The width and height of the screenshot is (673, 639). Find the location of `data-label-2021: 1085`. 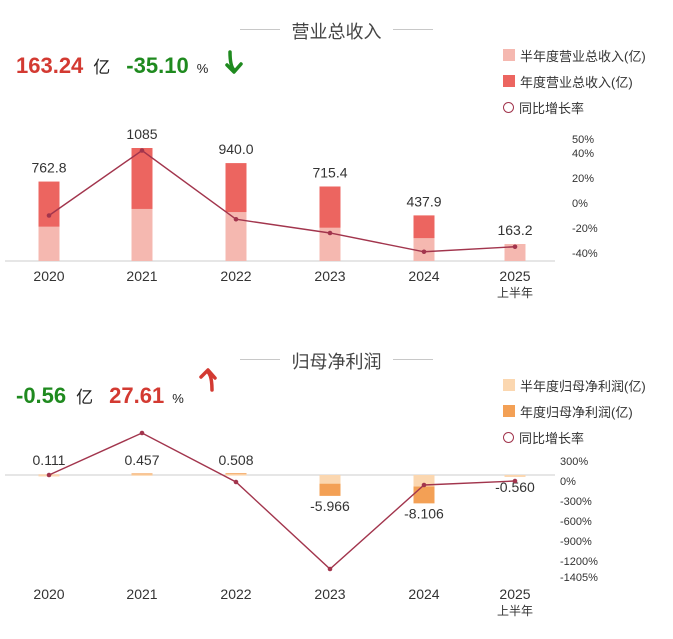

data-label-2021: 1085 is located at coordinates (141, 134).